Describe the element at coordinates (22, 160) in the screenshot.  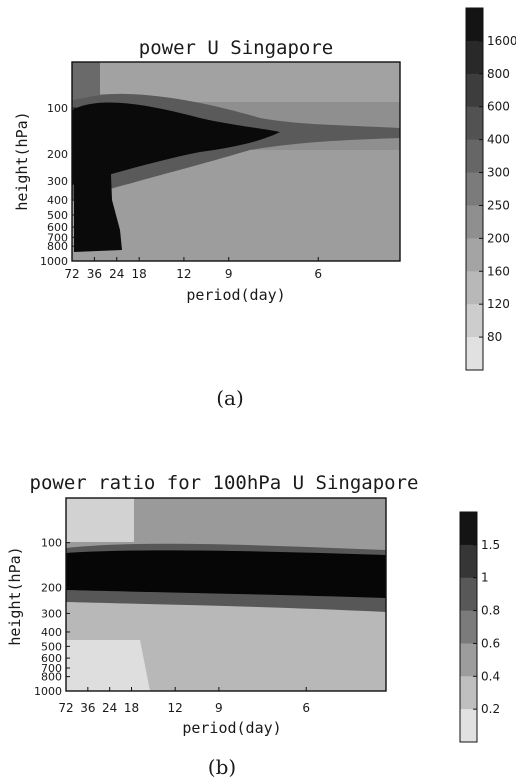
I see `panel-a-y-axis-label: height(hPa)` at that location.